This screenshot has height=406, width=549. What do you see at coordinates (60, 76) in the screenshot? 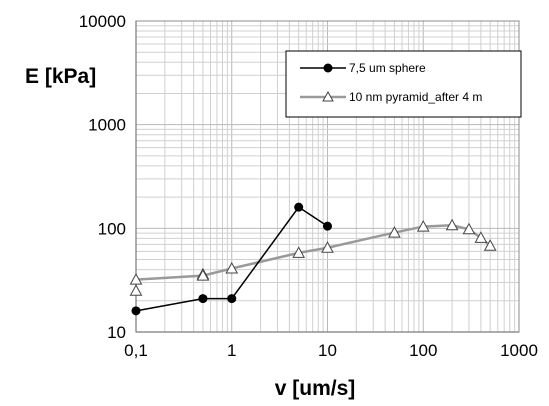
I see `y-axis-title: E [kPa]` at bounding box center [60, 76].